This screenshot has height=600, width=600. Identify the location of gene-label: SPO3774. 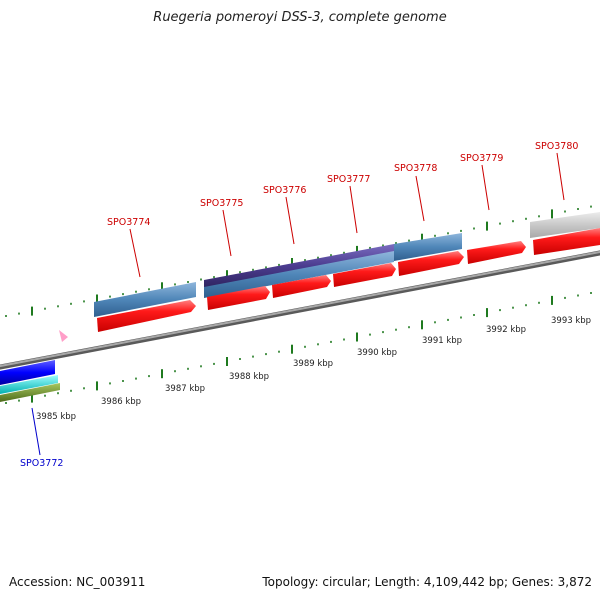
(128, 222).